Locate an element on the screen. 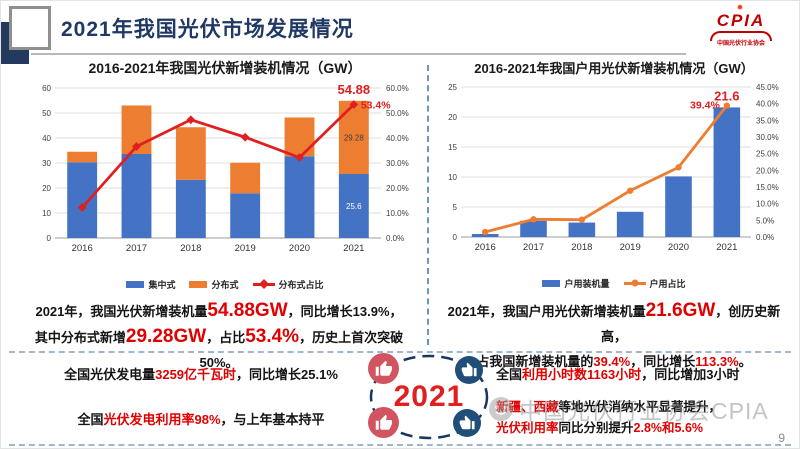  text-segment: ，同比增加3小时 is located at coordinates (690, 374).